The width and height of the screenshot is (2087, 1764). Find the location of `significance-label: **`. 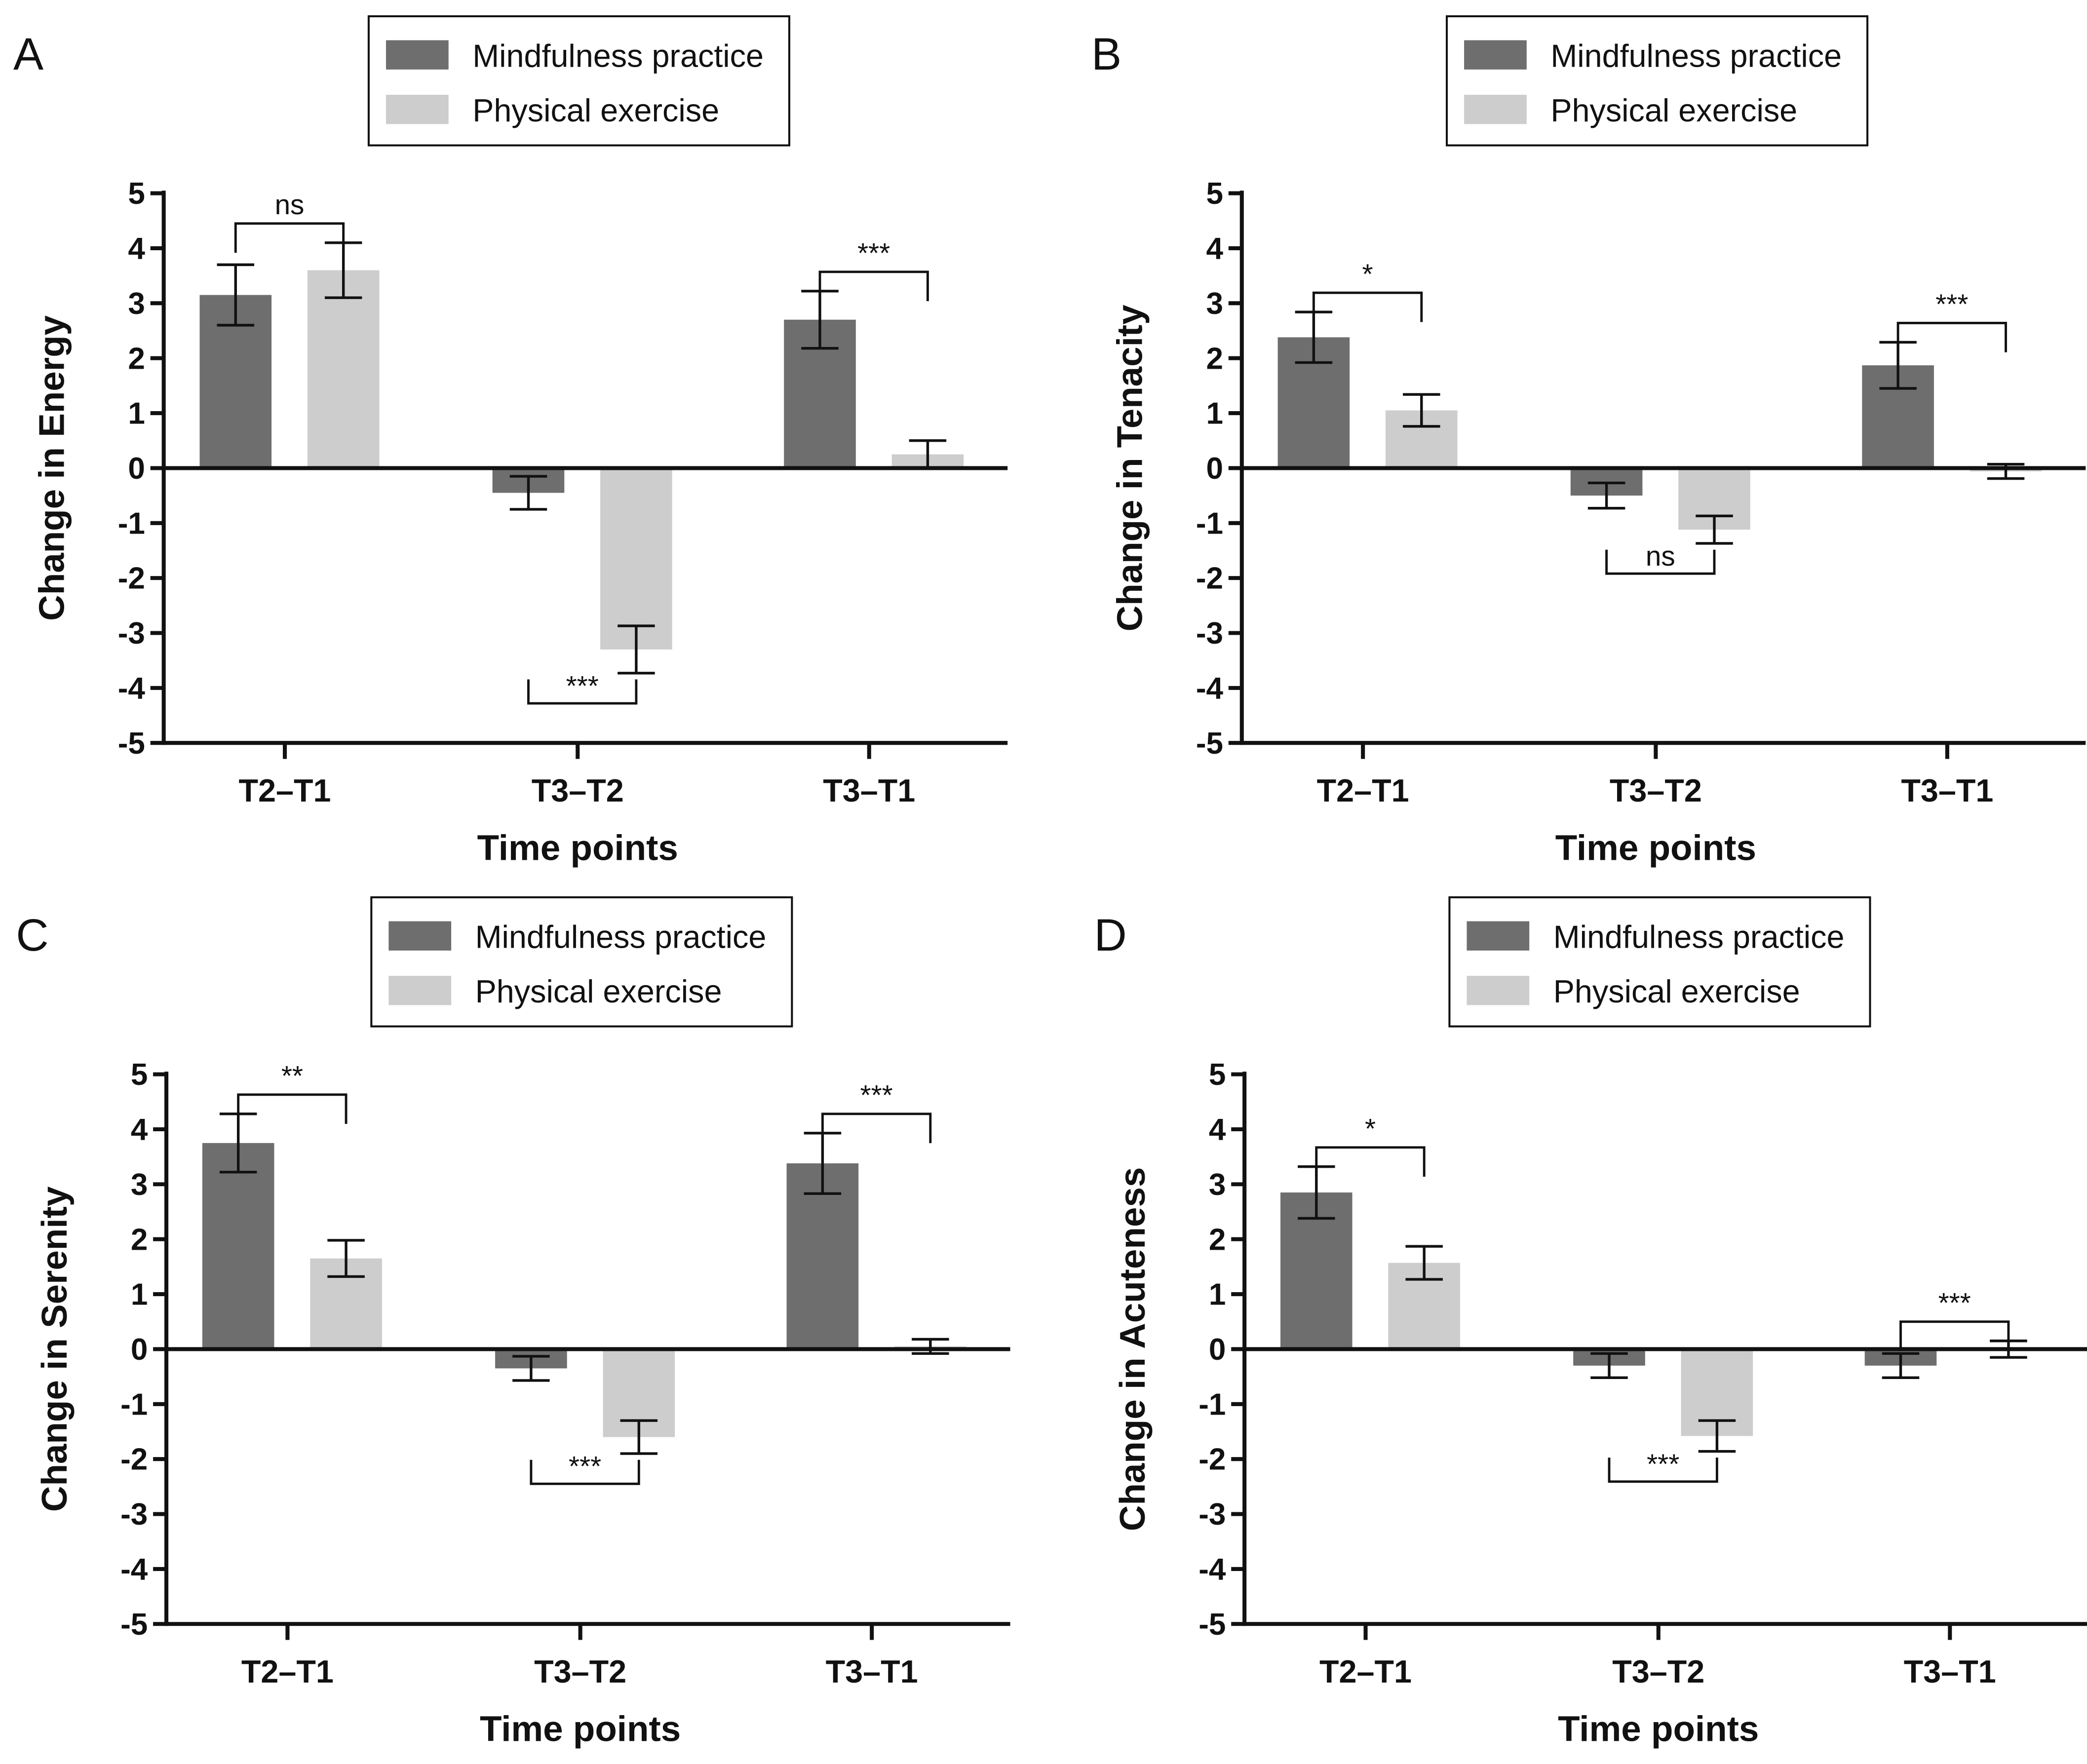

significance-label: ** is located at coordinates (292, 1075).